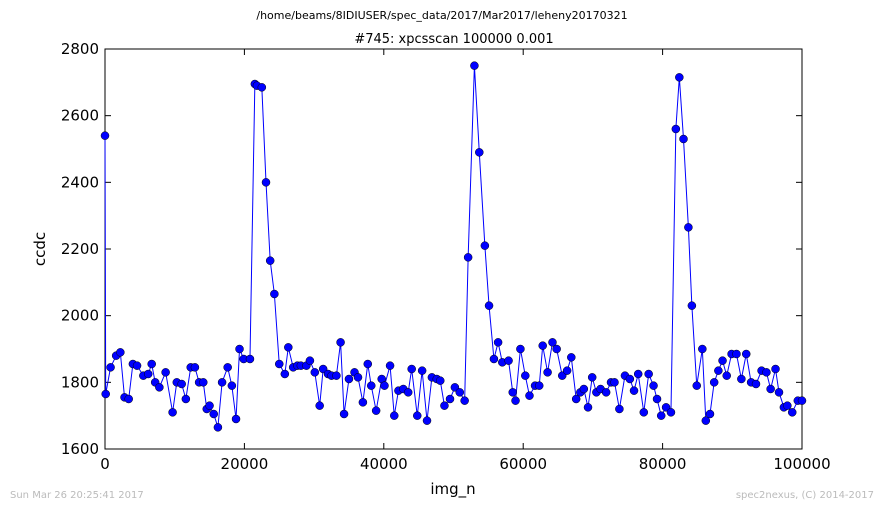 This screenshot has width=884, height=509. What do you see at coordinates (80, 182) in the screenshot?
I see `y-tick-label: 2400` at bounding box center [80, 182].